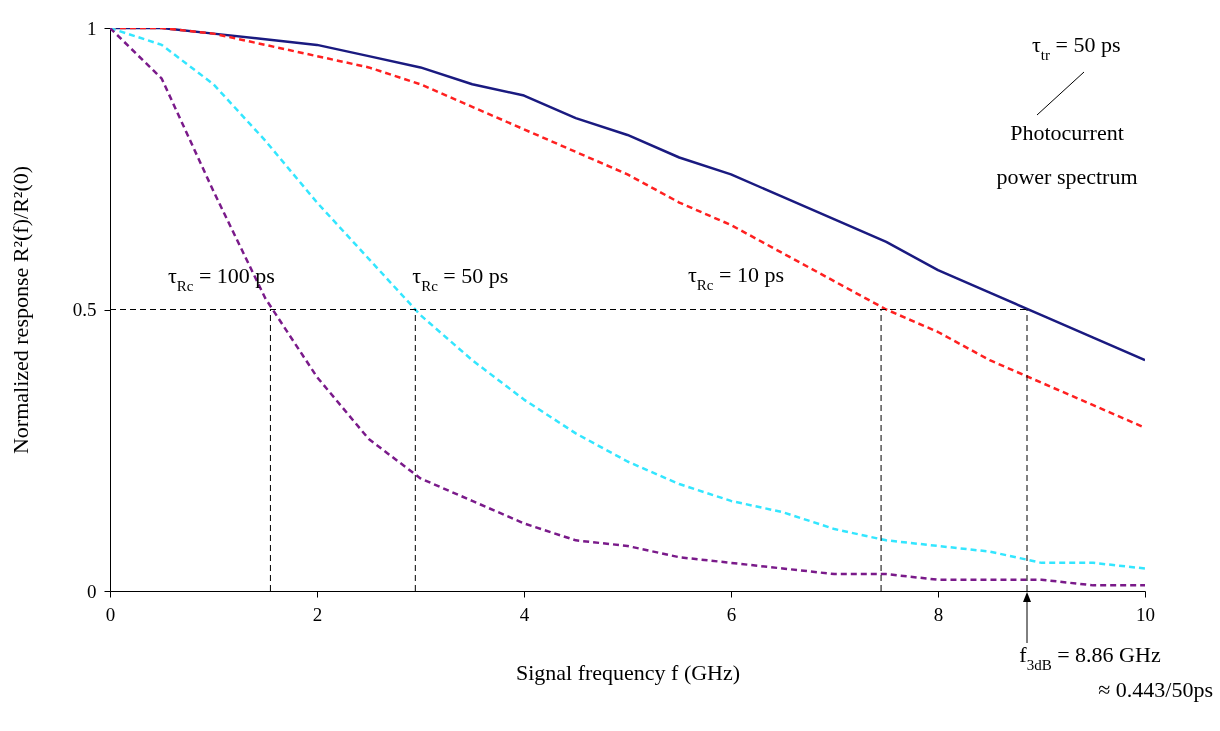 The image size is (1220, 731). I want to click on annotation: f$_{3dB}$ = 8.86 GHz, so click(1090, 657).